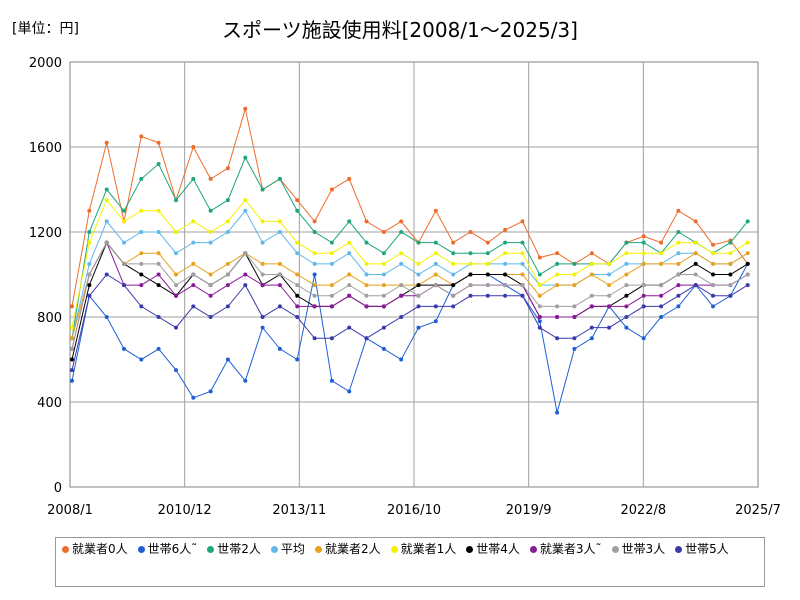 This screenshot has height=600, width=800. I want to click on legend-label: 世帯3人, so click(643, 549).